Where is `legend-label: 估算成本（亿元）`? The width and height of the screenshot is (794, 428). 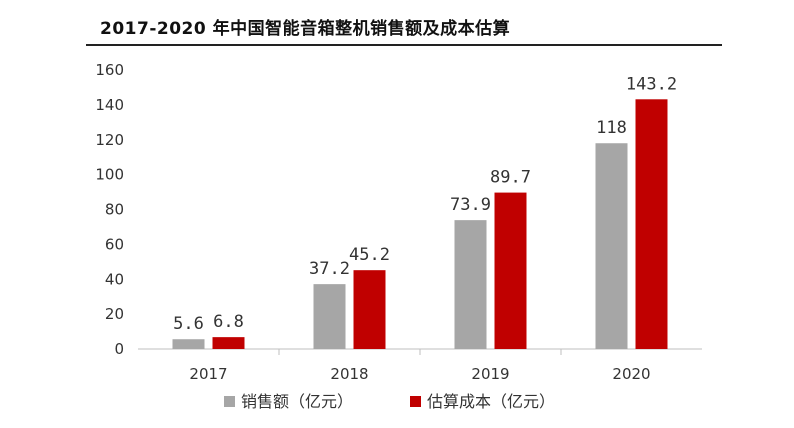 legend-label: 估算成本（亿元） is located at coordinates (491, 401).